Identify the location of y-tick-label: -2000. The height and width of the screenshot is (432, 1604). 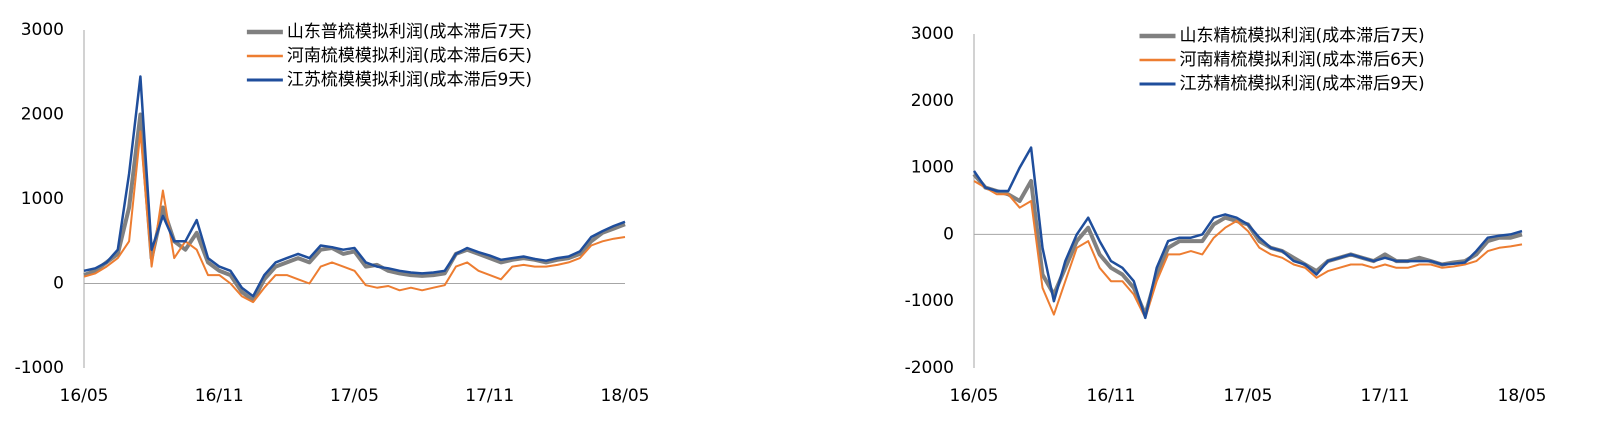
(929, 368).